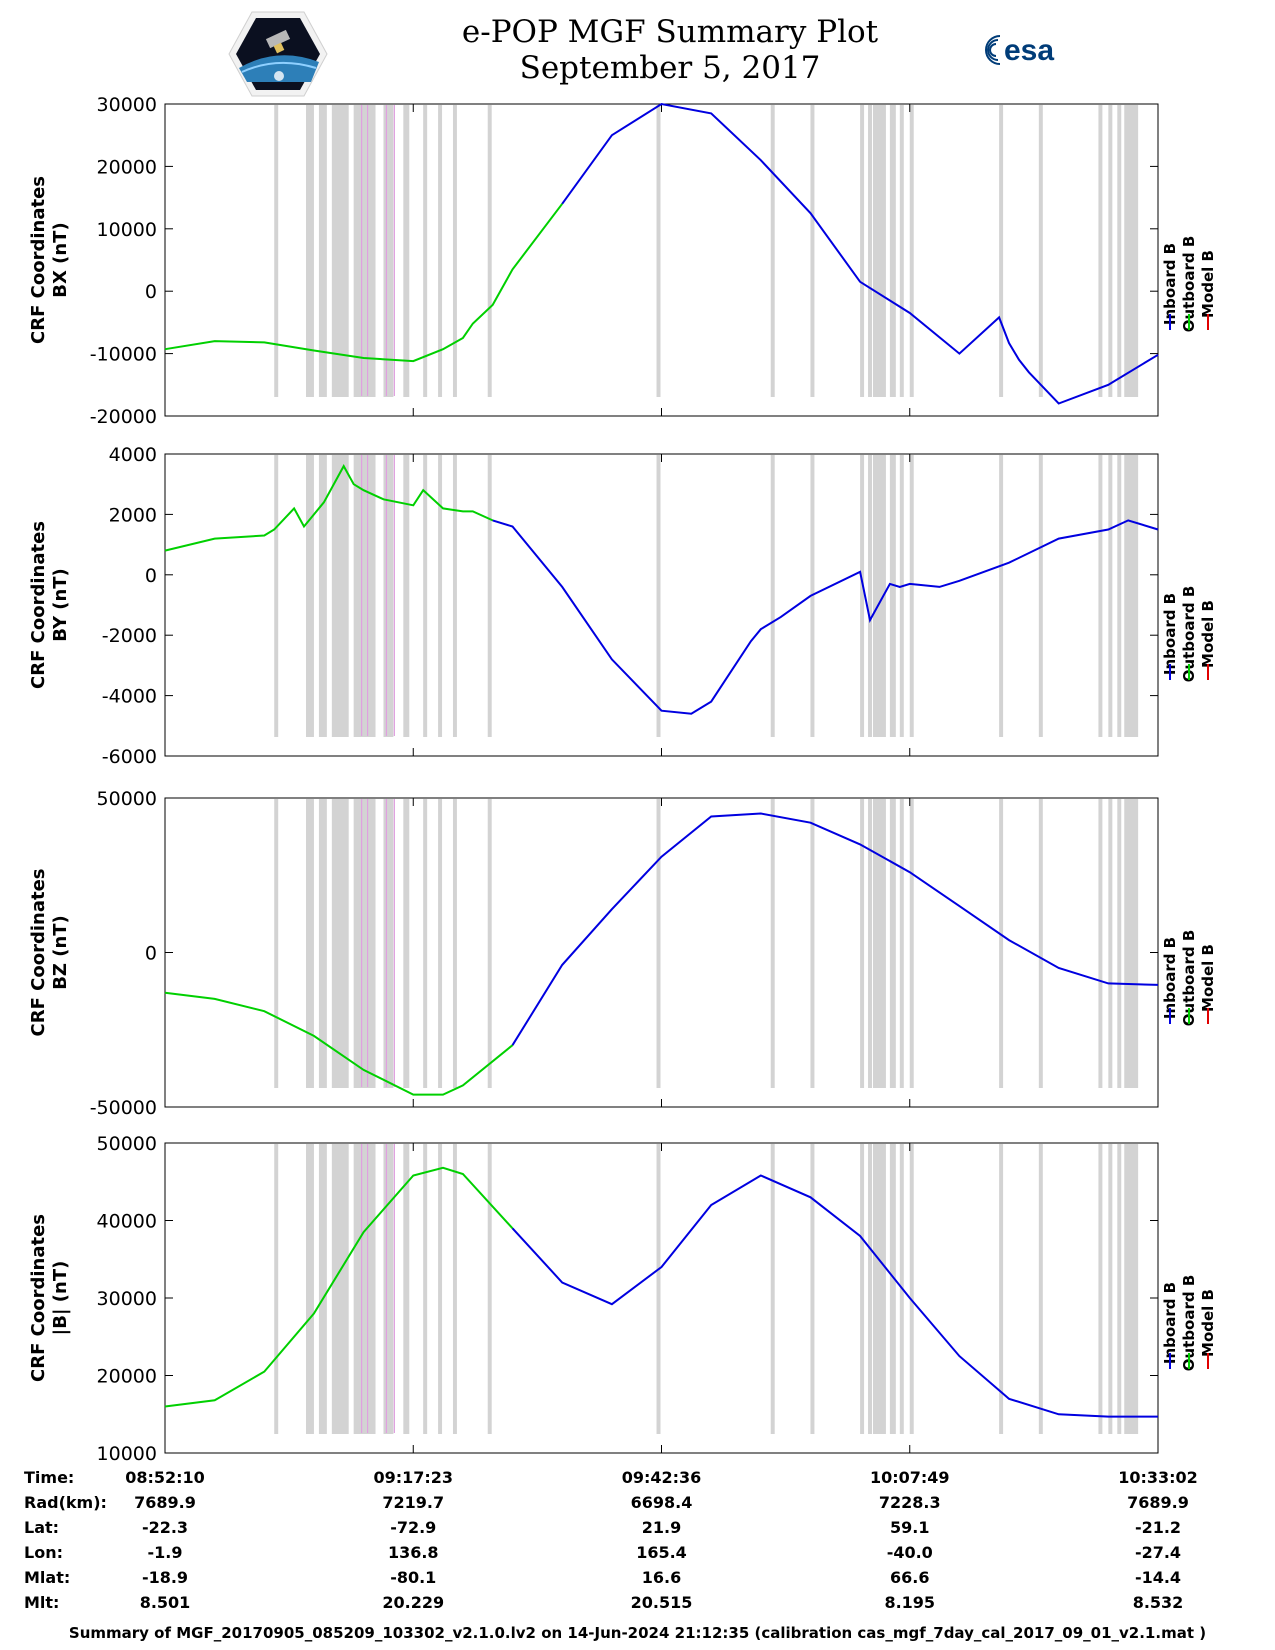  I want to click on inboard-b-line, so click(825, 617).